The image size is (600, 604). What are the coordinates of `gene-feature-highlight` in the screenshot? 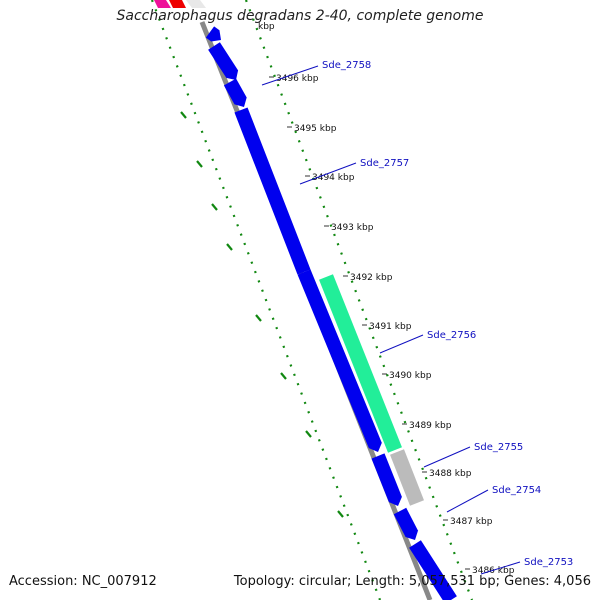 It's located at (360, 363).